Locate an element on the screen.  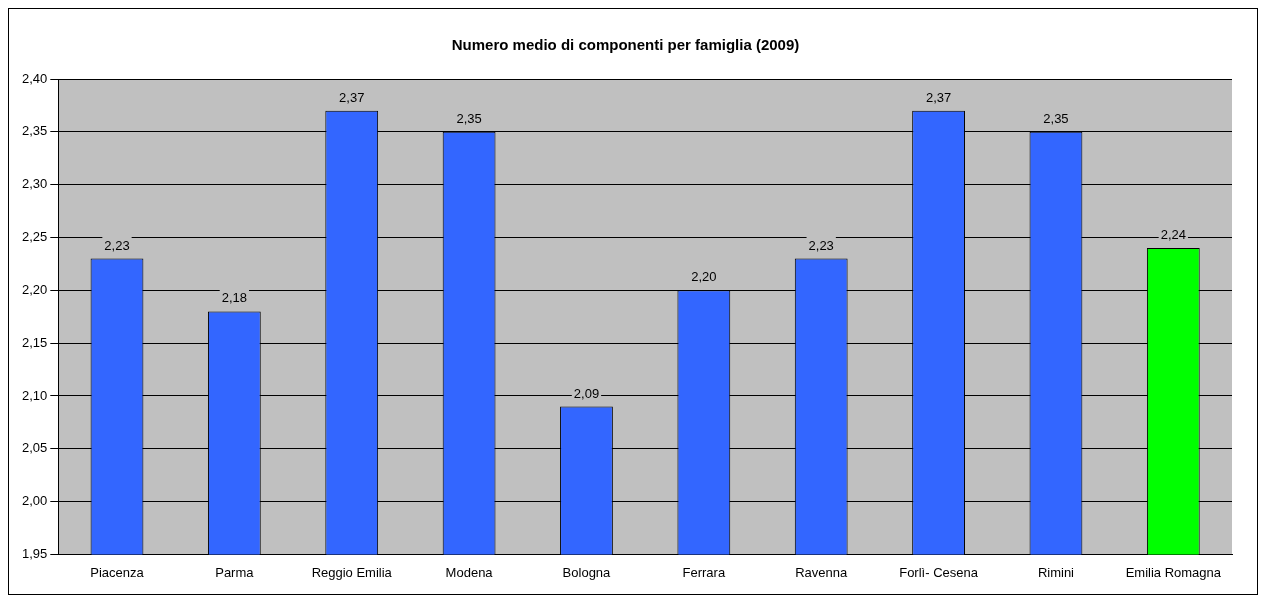
y-tick-label: 2,15 is located at coordinates (34, 342).